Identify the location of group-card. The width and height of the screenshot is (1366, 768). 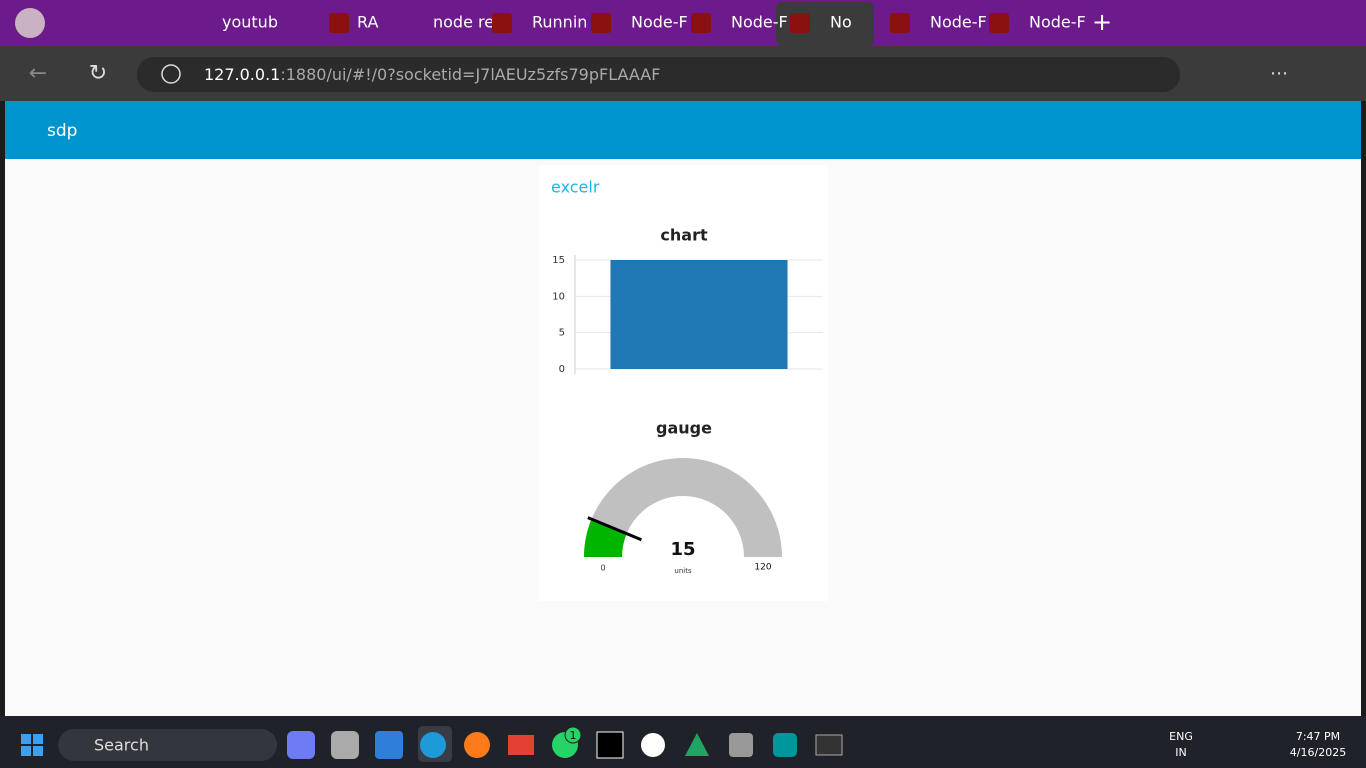
(683, 383).